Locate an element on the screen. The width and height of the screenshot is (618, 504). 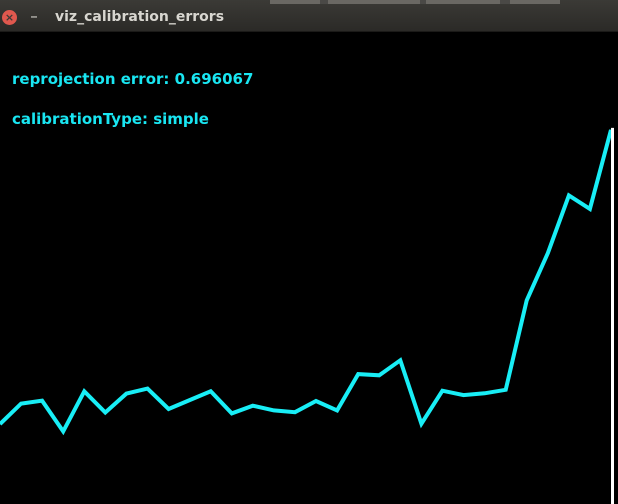
background-window-strip is located at coordinates (415, 2).